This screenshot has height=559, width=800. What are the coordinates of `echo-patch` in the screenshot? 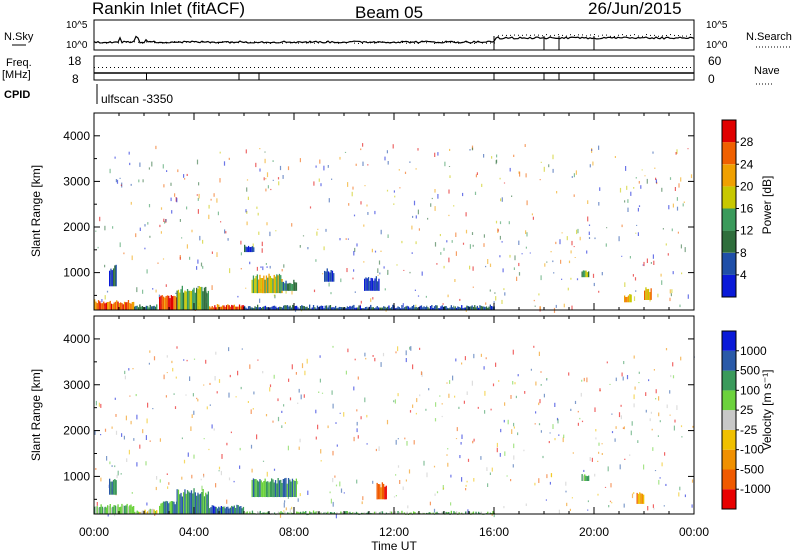 It's located at (640, 498).